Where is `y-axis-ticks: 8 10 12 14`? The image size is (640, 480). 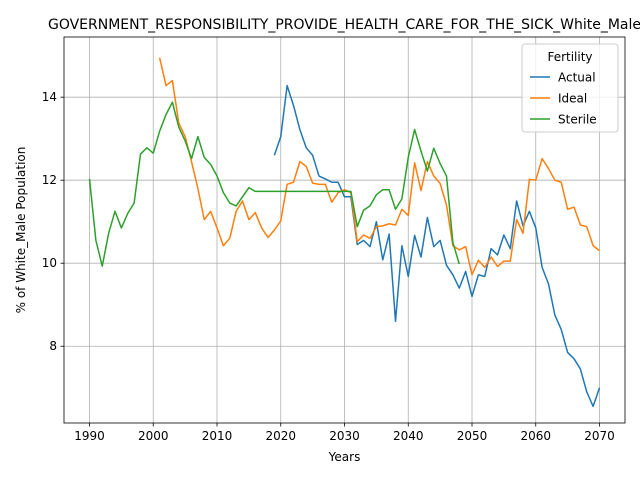
y-axis-ticks: 8 10 12 14 is located at coordinates (53, 221).